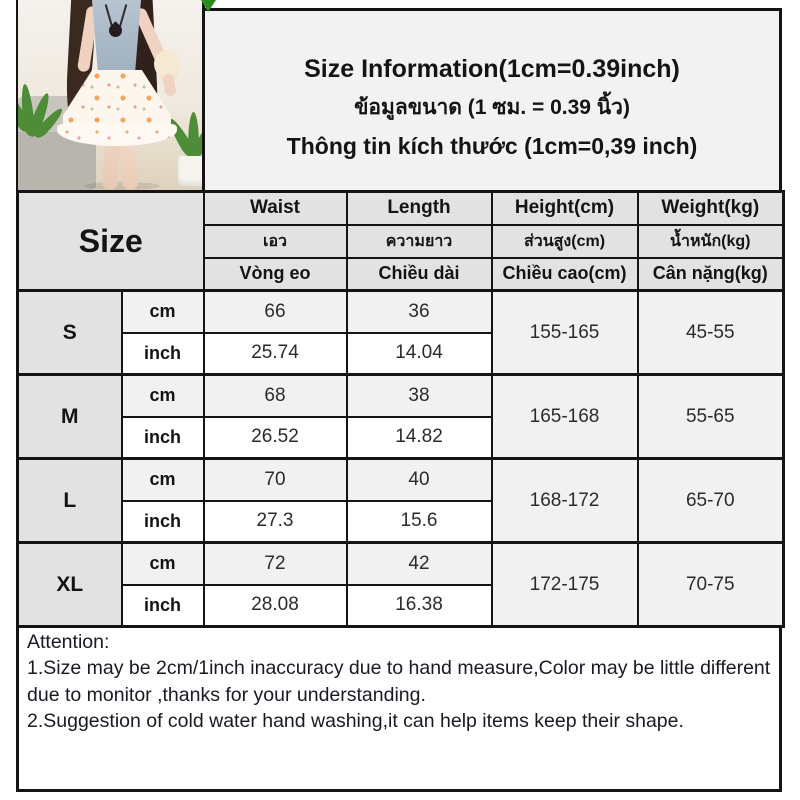 This screenshot has height=800, width=800. Describe the element at coordinates (169, 85) in the screenshot. I see `model-hand` at that location.